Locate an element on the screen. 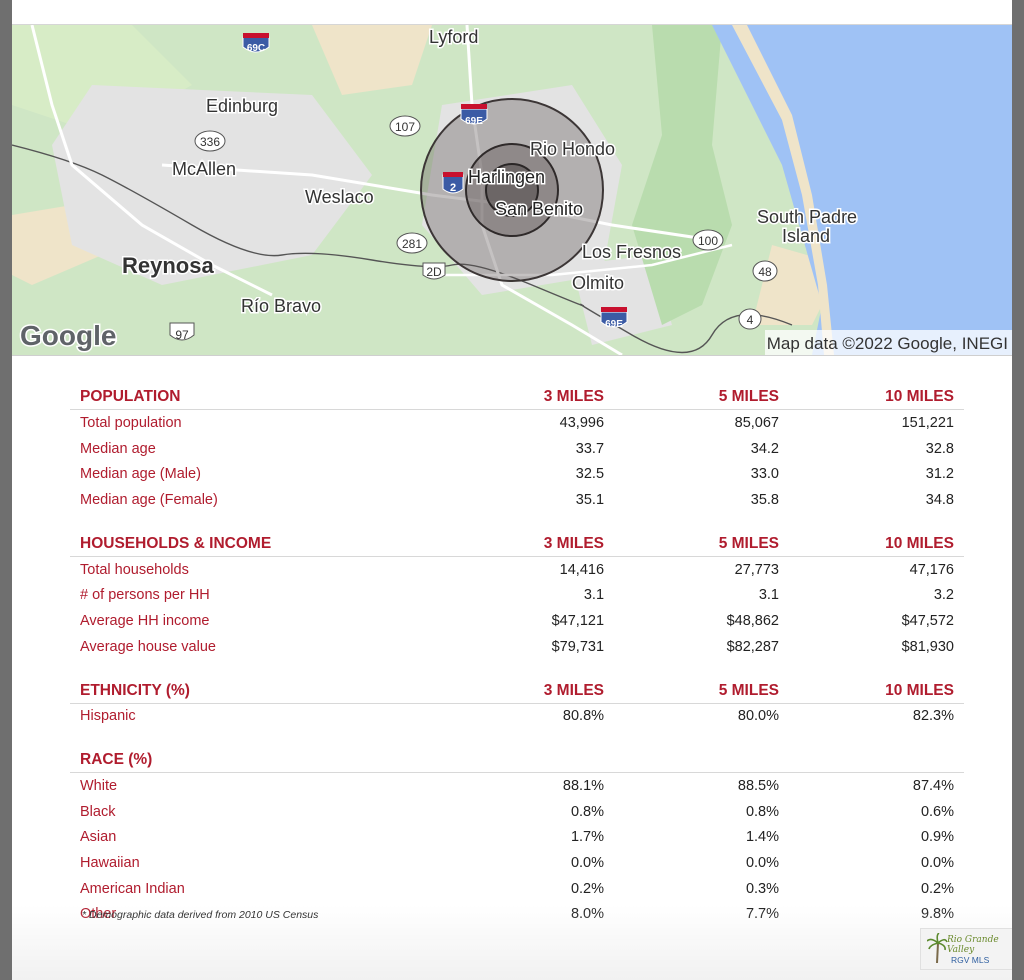 The width and height of the screenshot is (1024, 980). shield-48-label: 48 is located at coordinates (765, 272).